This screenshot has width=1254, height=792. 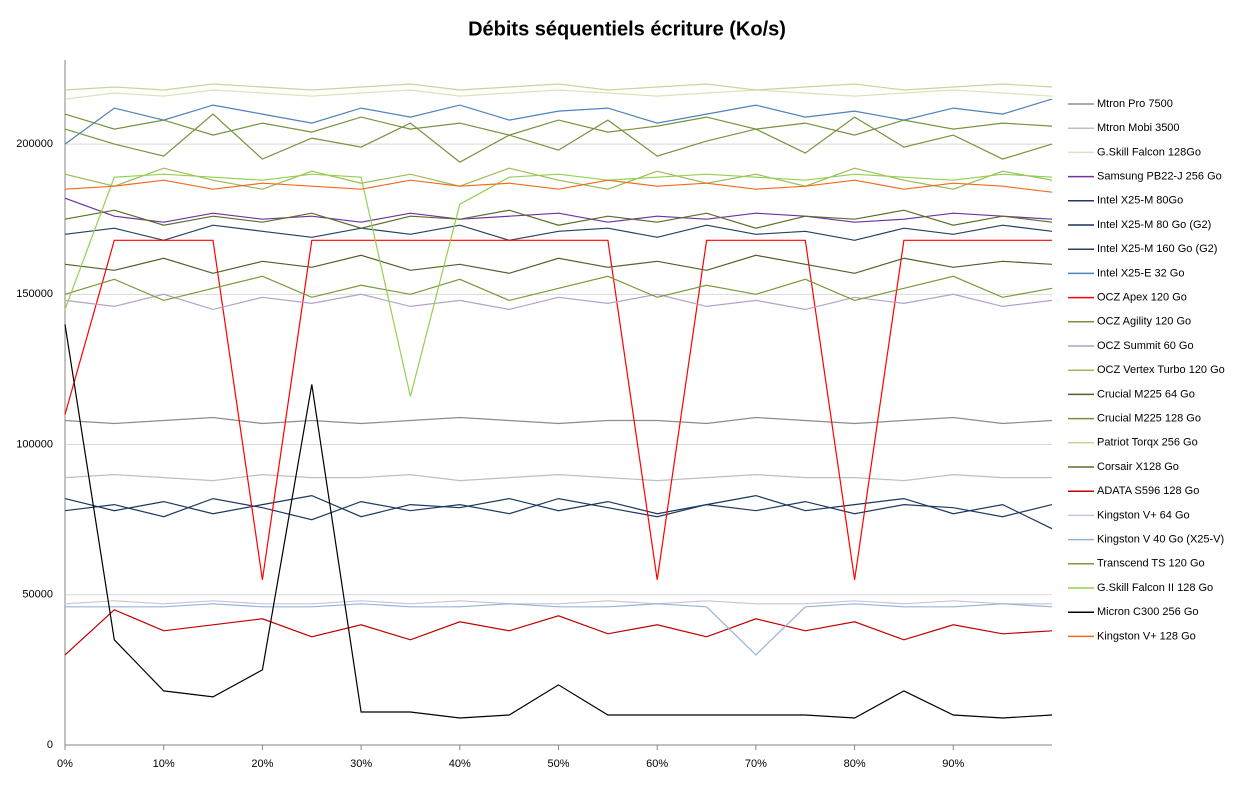 I want to click on legend-label: Intel X25-M 80 Go (G2), so click(x=1154, y=225).